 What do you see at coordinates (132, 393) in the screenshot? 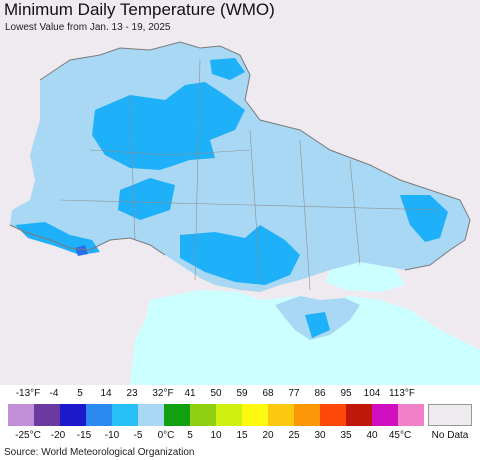
I see `legend-f-label: 23` at bounding box center [132, 393].